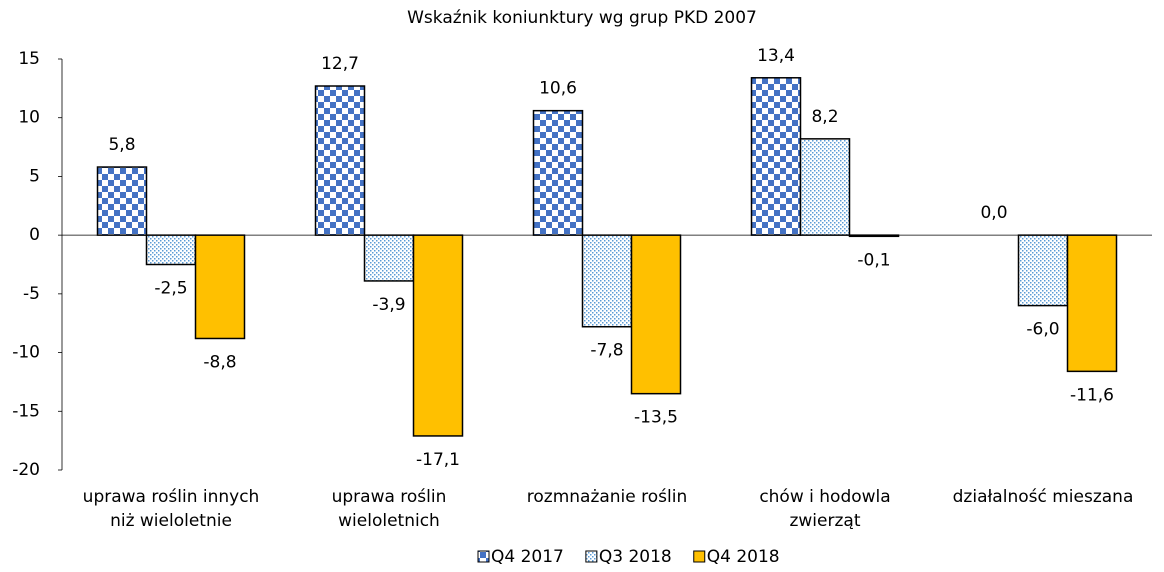 The width and height of the screenshot is (1164, 572). Describe the element at coordinates (993, 213) in the screenshot. I see `data-label: 0,0` at that location.